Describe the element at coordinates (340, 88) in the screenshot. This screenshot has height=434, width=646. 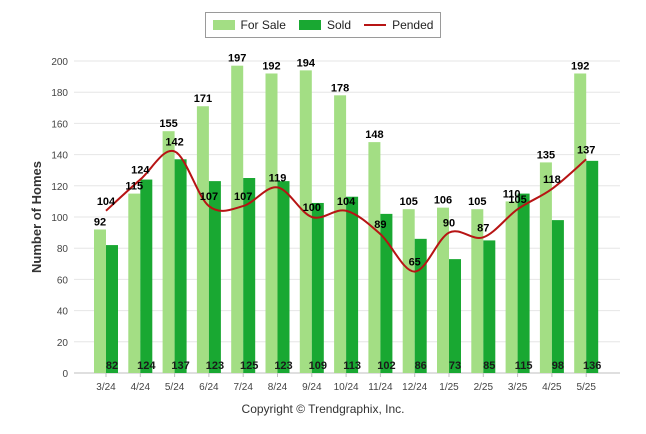
I see `for-sale-value-label: 178` at that location.